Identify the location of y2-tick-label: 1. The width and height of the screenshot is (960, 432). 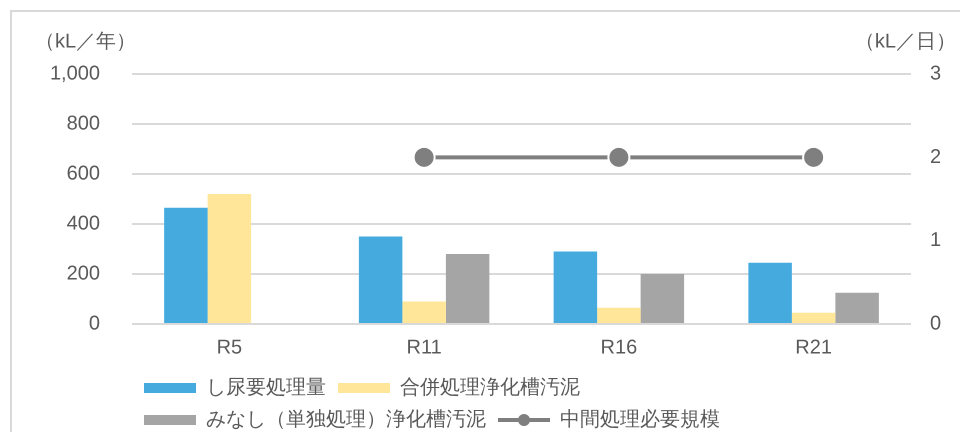
(936, 240).